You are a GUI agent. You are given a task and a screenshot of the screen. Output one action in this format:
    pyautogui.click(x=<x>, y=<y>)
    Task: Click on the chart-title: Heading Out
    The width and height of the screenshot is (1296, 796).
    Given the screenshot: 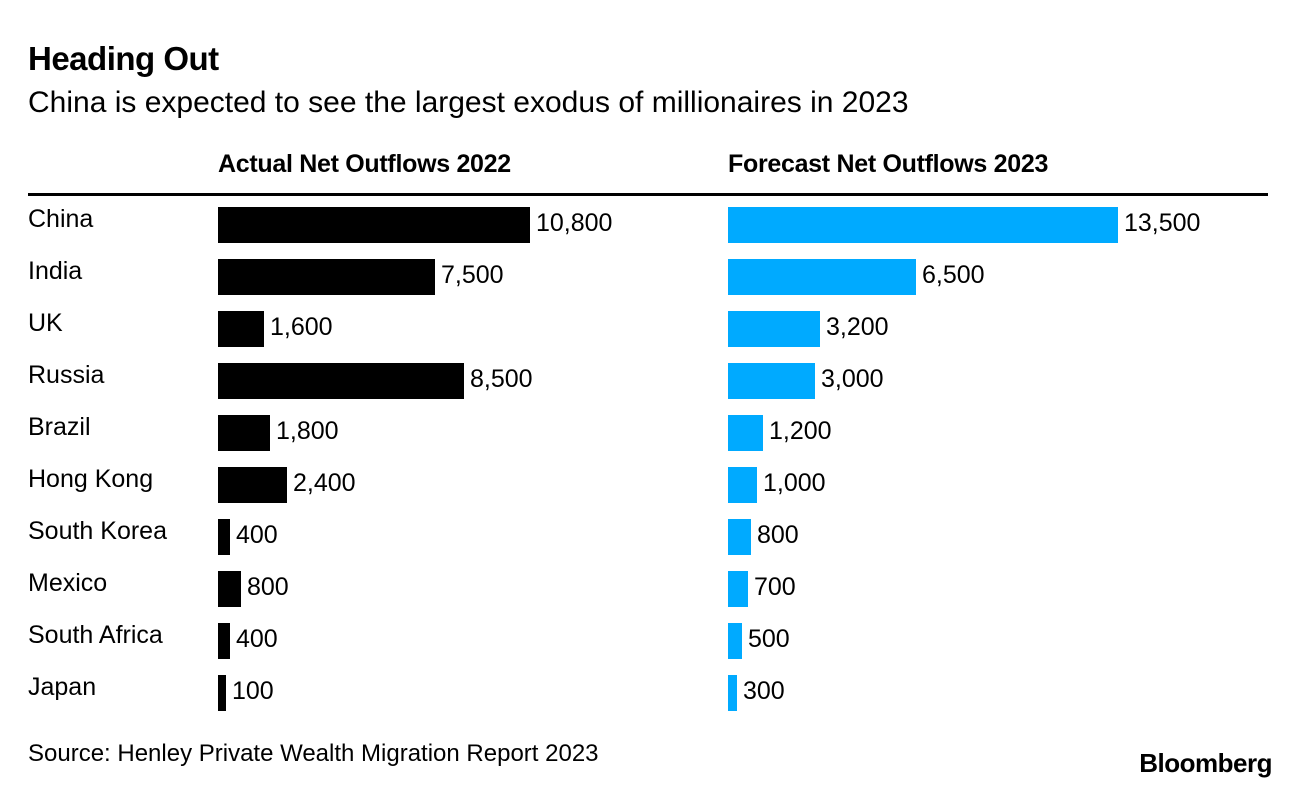 What is the action you would take?
    pyautogui.click(x=123, y=58)
    